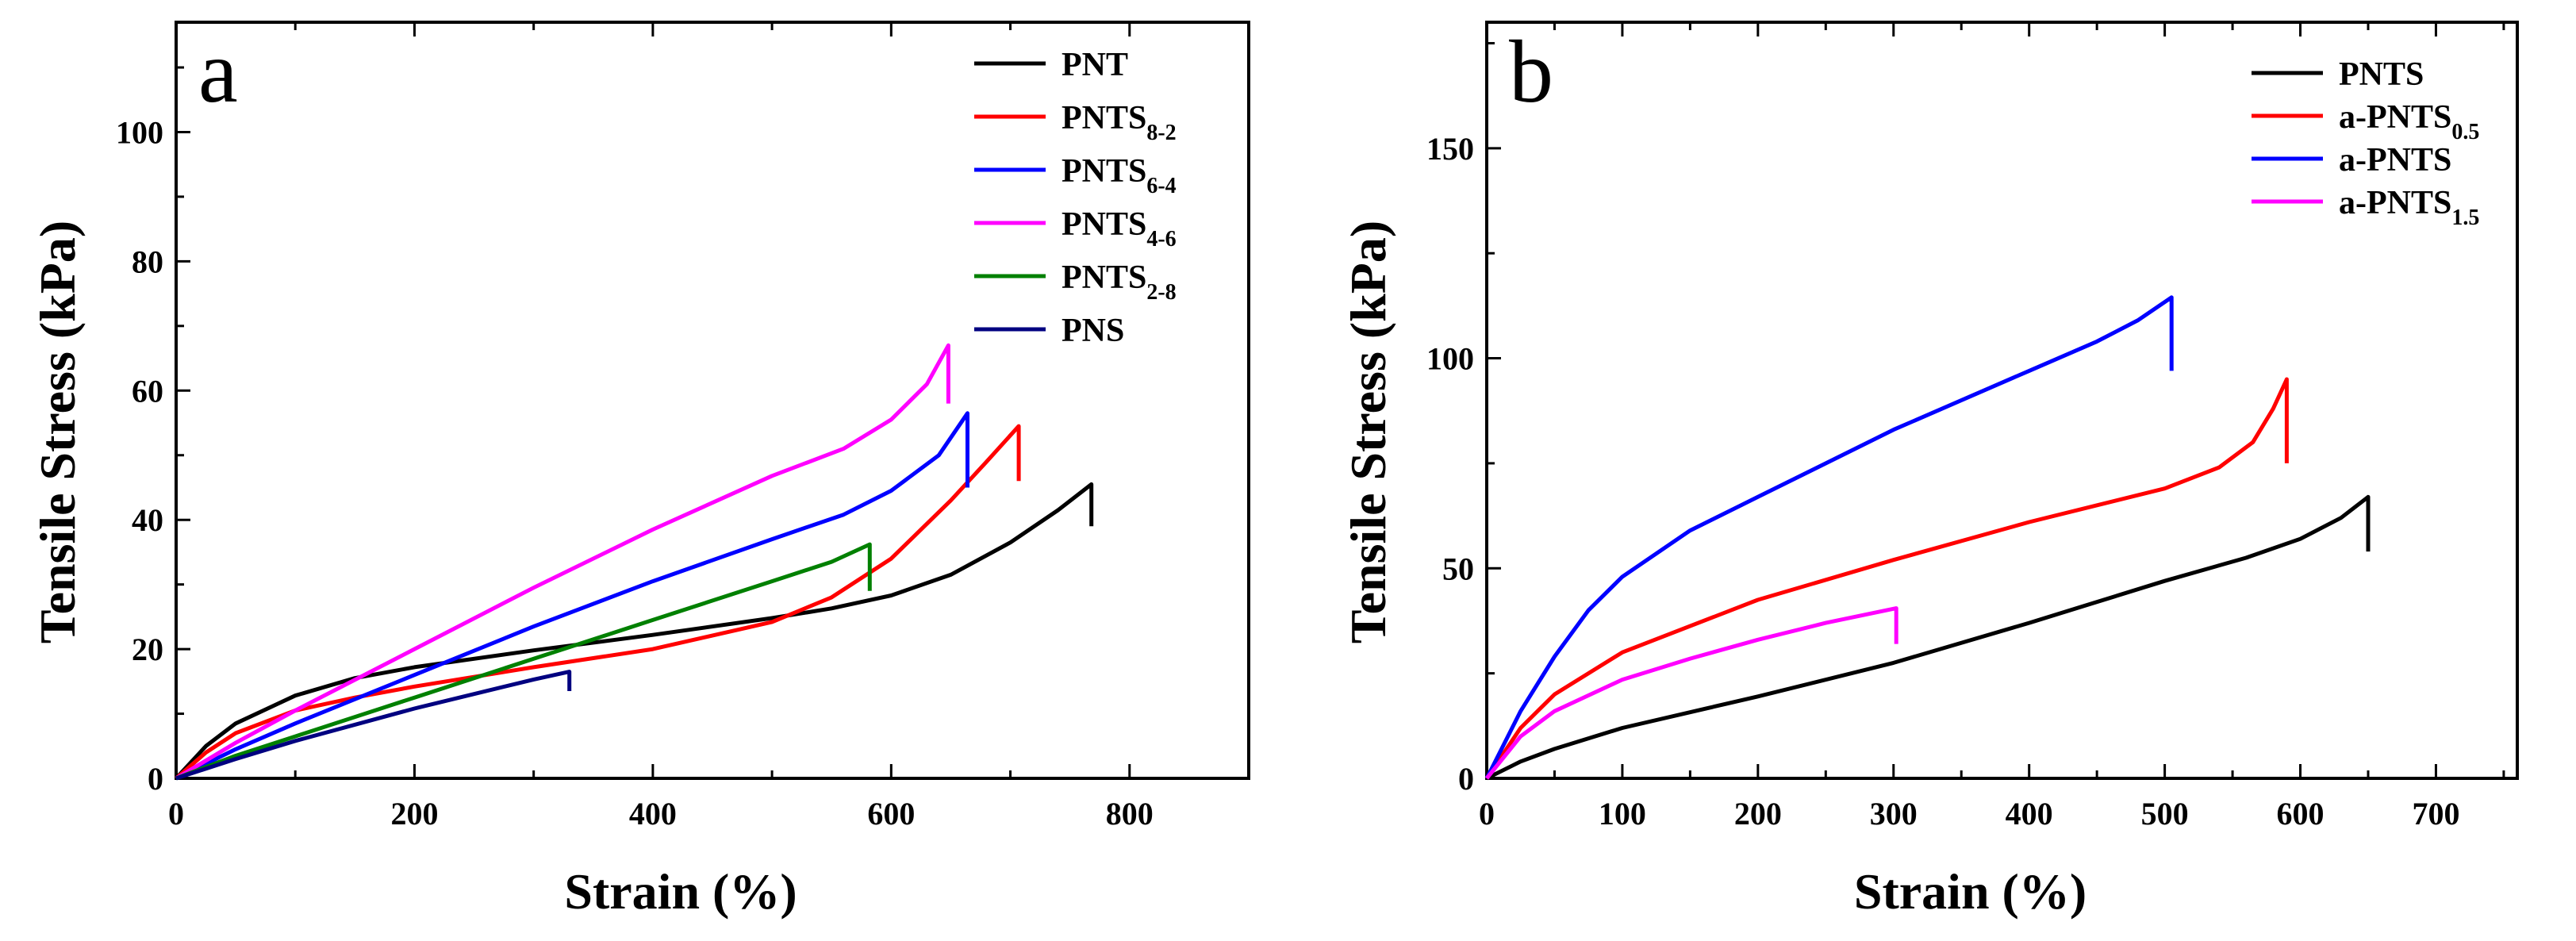 The height and width of the screenshot is (941, 2576). I want to click on panel-a-series-0-line, so click(634, 631).